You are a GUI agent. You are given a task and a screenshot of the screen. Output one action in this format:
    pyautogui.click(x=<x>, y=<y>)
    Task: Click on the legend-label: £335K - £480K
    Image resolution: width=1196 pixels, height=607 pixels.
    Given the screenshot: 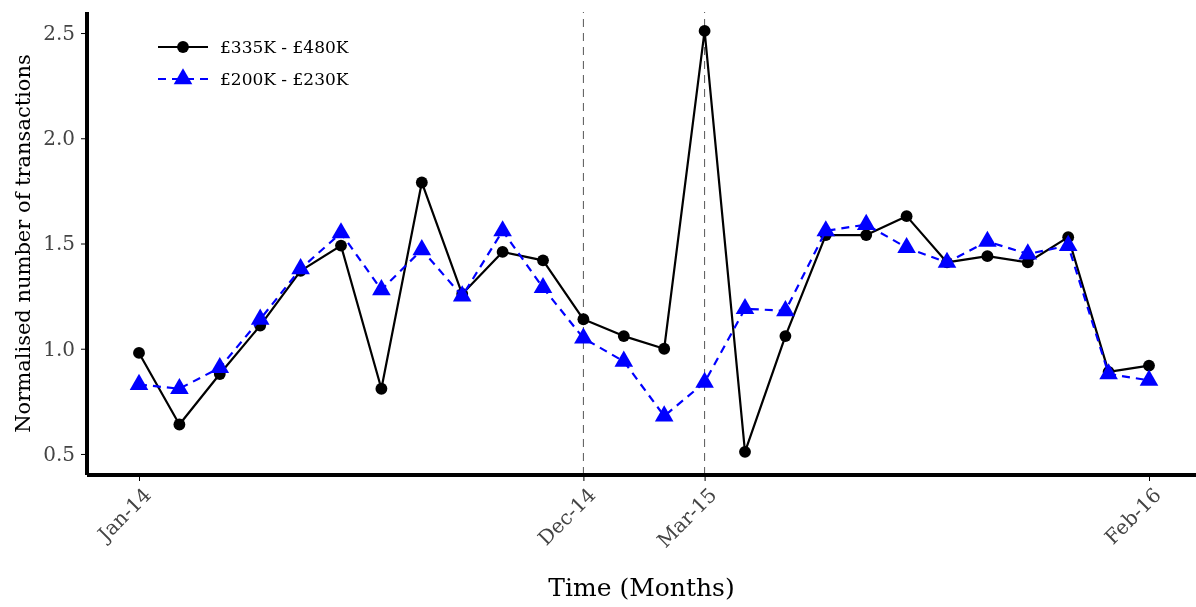 What is the action you would take?
    pyautogui.click(x=284, y=47)
    